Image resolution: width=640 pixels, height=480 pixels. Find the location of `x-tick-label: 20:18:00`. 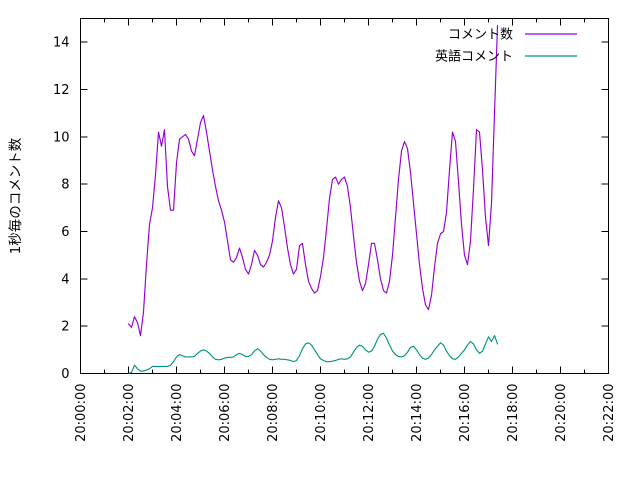

x-tick-label: 20:18:00 is located at coordinates (513, 413).